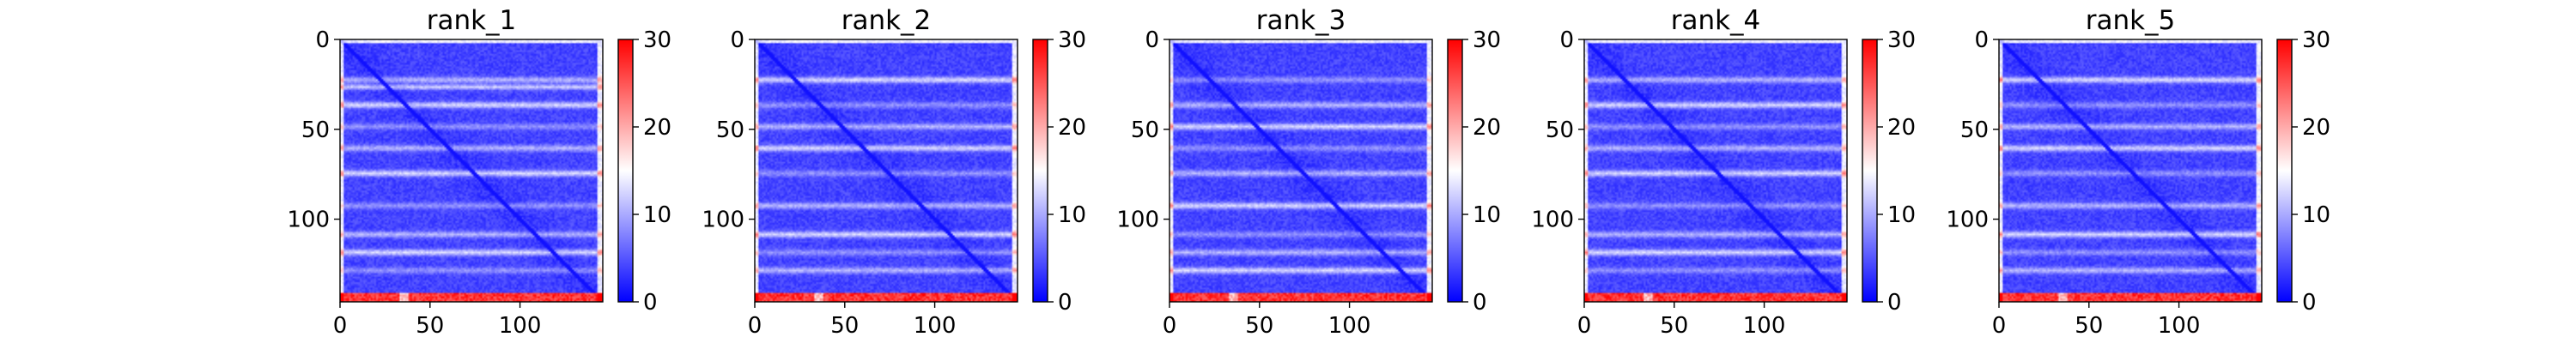  What do you see at coordinates (1716, 20) in the screenshot?
I see `panel-title: rank_4` at bounding box center [1716, 20].